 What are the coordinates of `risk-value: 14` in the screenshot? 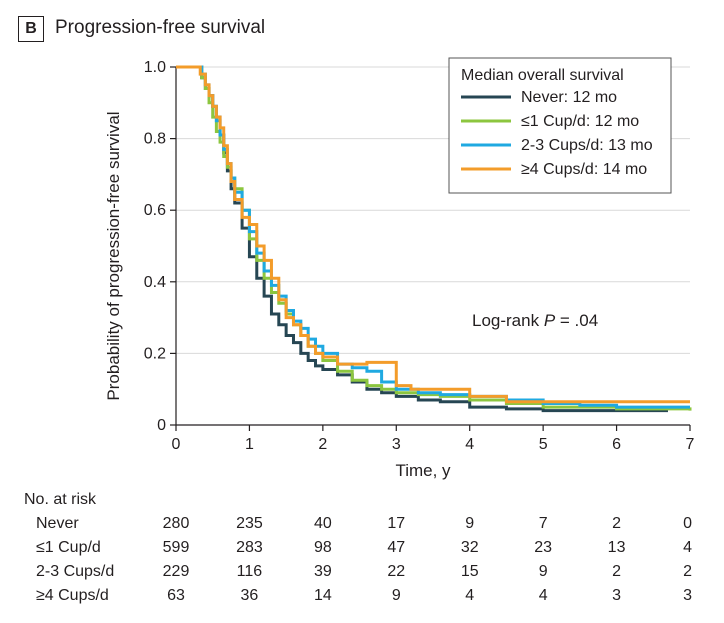 It's located at (323, 595).